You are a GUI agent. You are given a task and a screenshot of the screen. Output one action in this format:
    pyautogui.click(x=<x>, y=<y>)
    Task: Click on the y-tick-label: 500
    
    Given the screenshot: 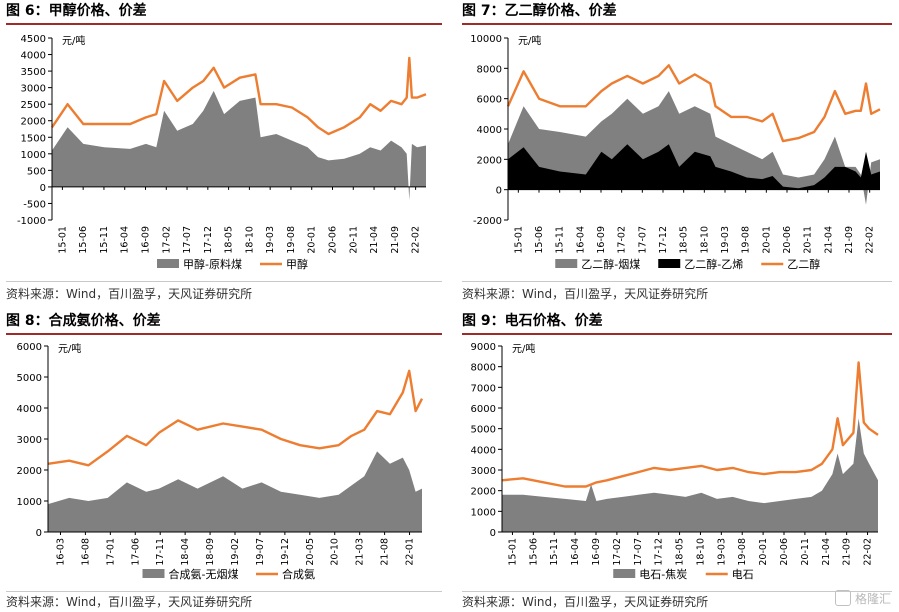 What is the action you would take?
    pyautogui.click(x=36, y=171)
    